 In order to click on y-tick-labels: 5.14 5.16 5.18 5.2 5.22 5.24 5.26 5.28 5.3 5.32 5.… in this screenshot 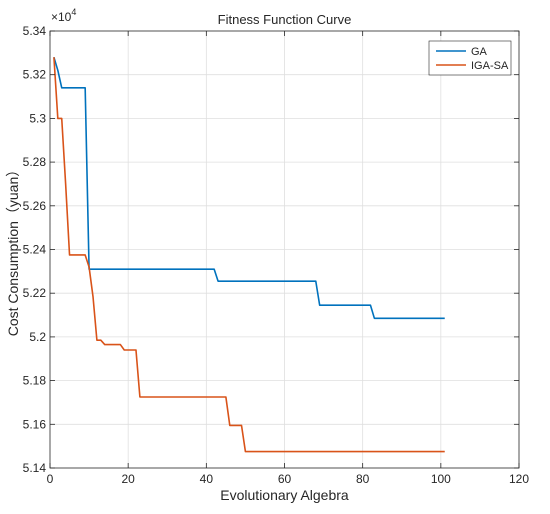, I will do `click(35, 249)`.